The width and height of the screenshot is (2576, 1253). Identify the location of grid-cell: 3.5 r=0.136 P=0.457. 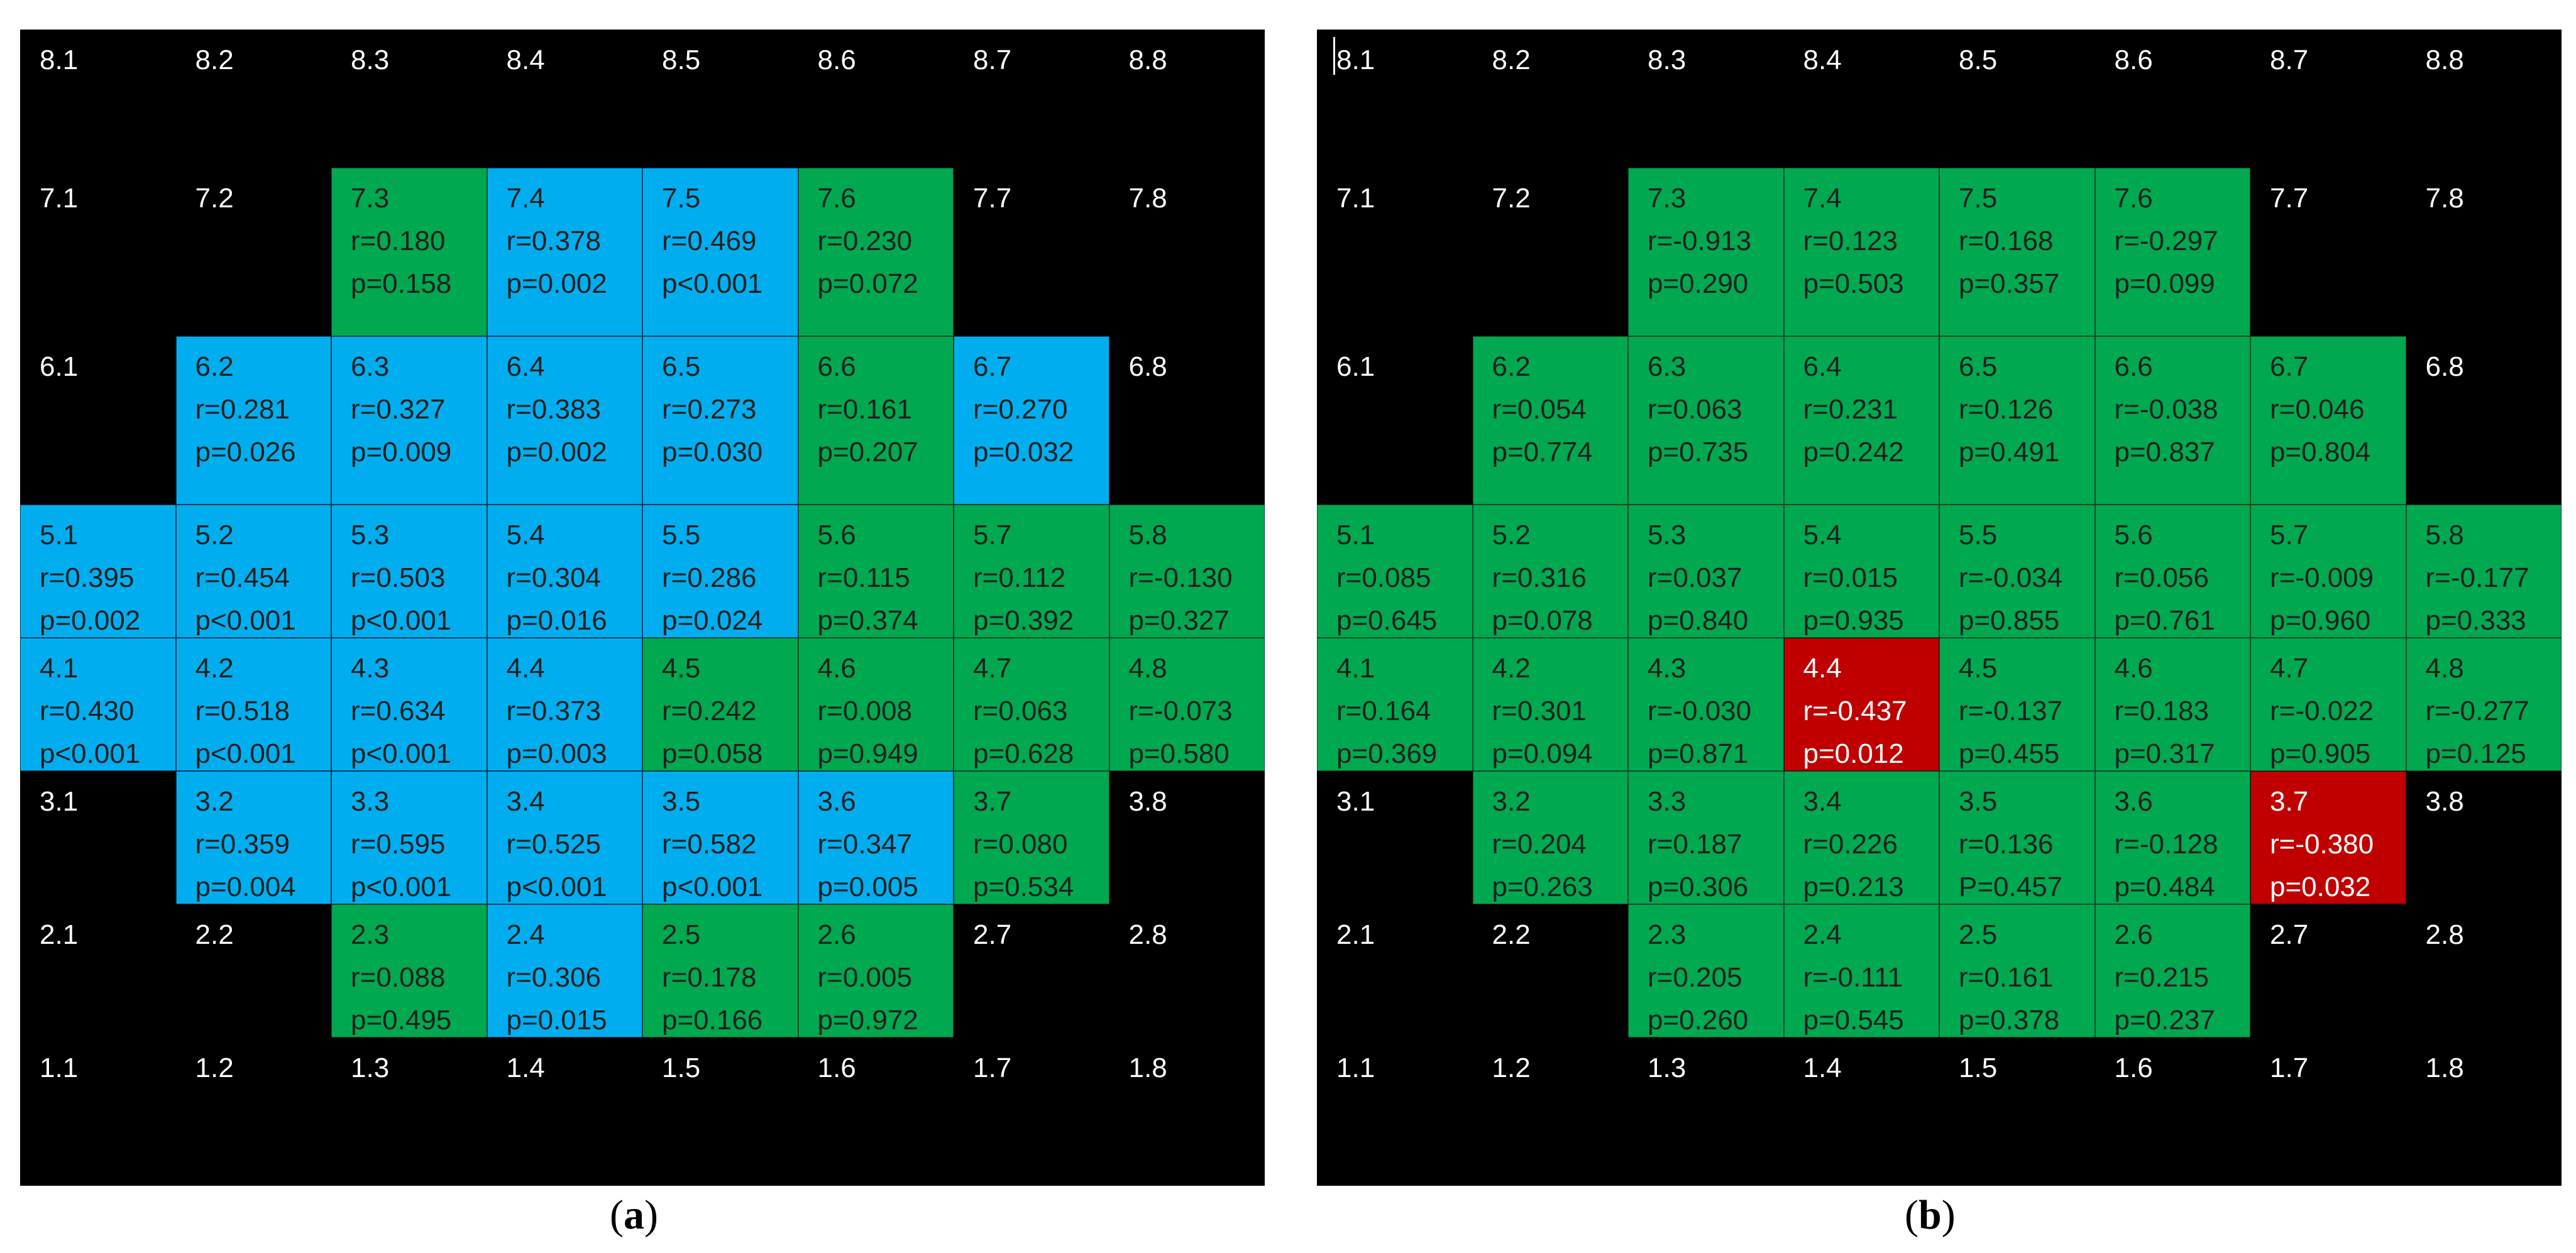
(2017, 837).